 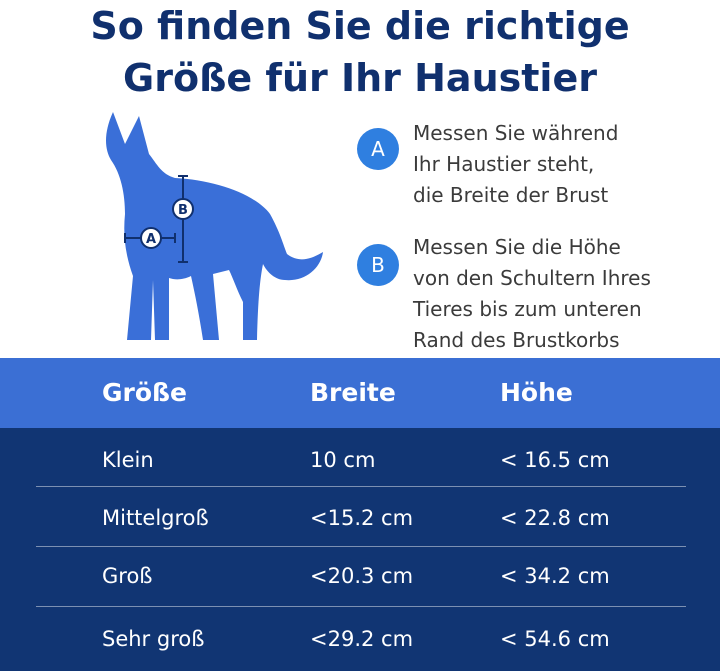 What do you see at coordinates (517, 247) in the screenshot?
I see `instruction-b-line: Messen Sie die Höhe` at bounding box center [517, 247].